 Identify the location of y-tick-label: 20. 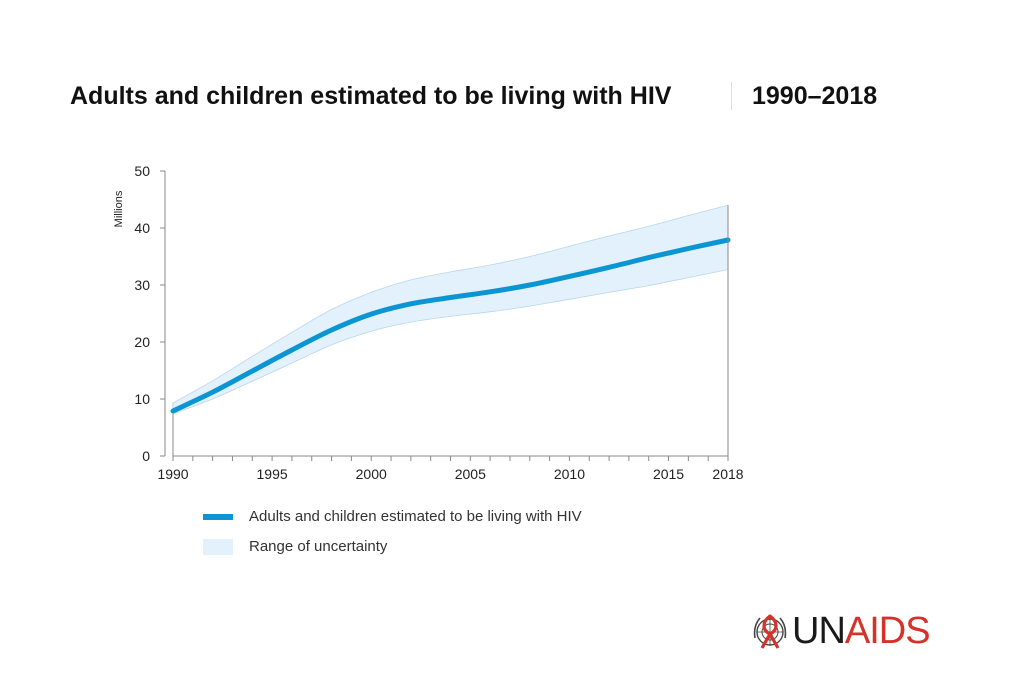
(142, 342).